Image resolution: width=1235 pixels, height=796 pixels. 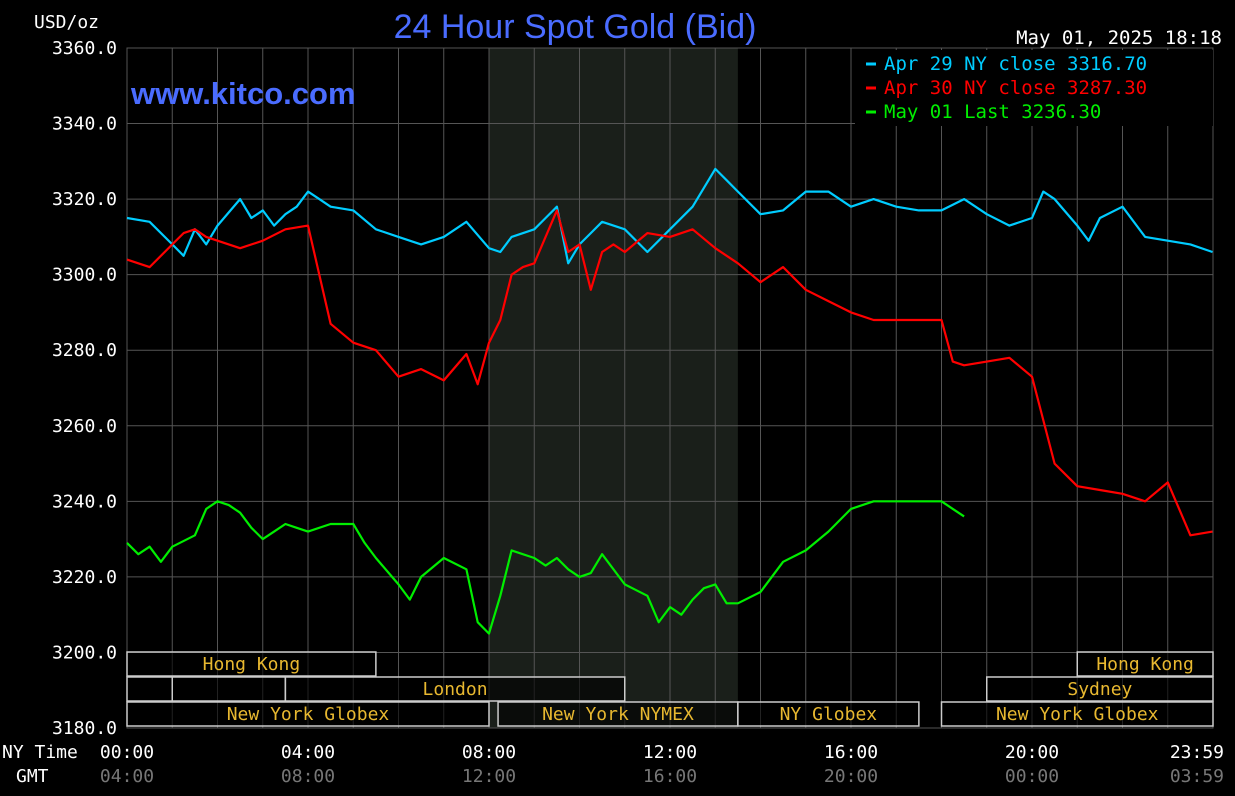 I want to click on session-label: New York NYMEX, so click(x=618, y=714).